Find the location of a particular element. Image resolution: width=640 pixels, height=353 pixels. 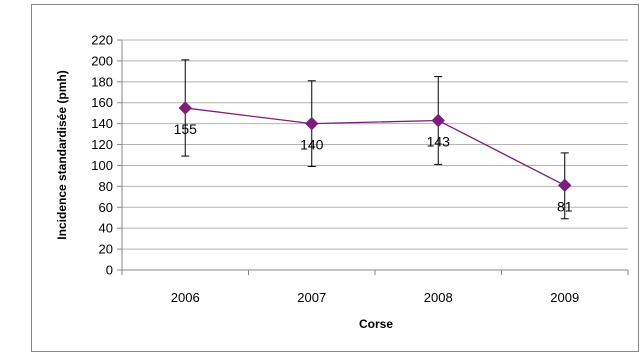

y-tick-label: 120 is located at coordinates (102, 144).